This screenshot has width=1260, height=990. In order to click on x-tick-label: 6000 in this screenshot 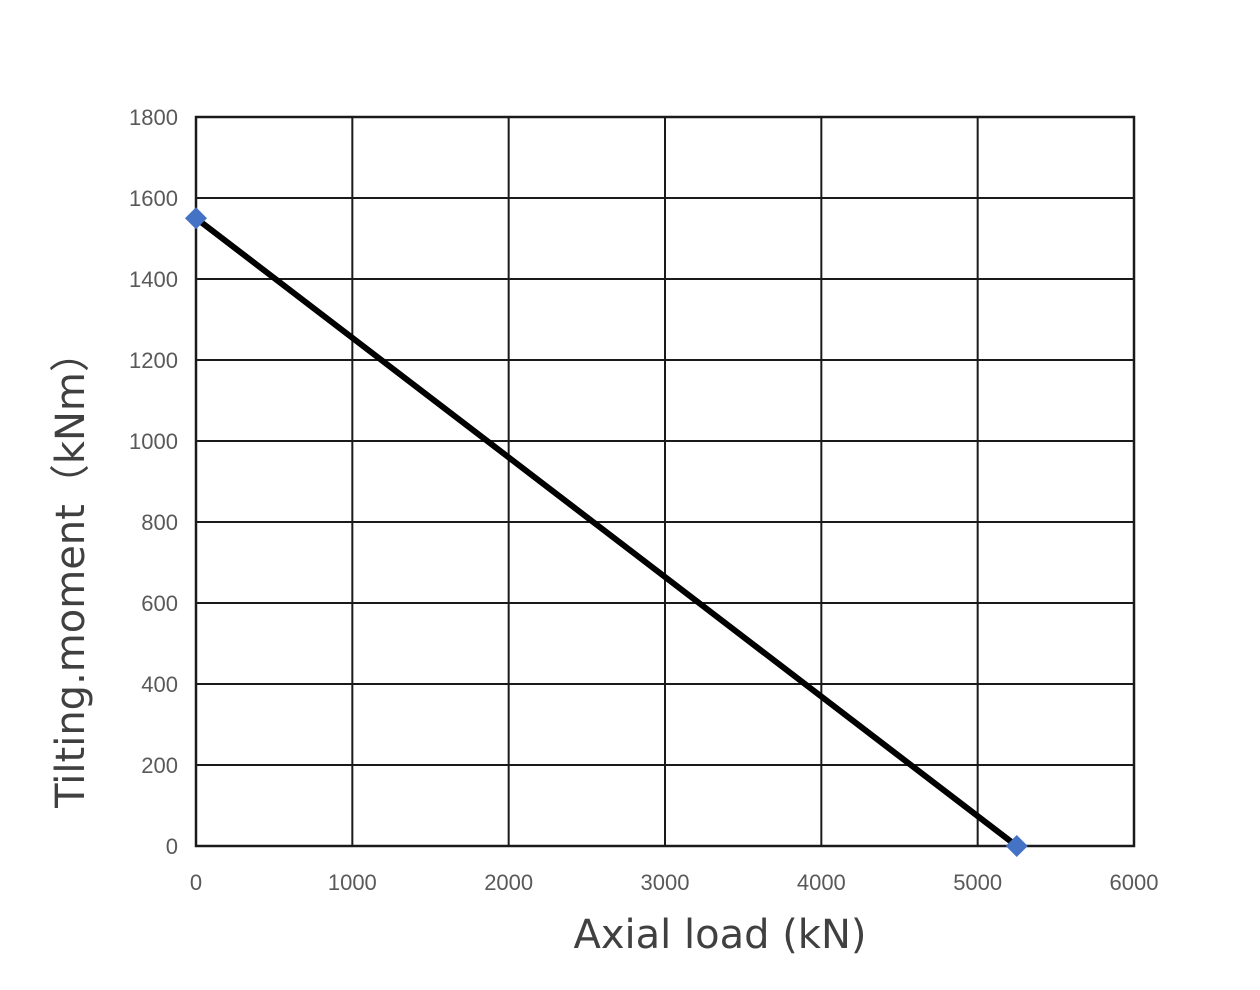, I will do `click(1134, 882)`.